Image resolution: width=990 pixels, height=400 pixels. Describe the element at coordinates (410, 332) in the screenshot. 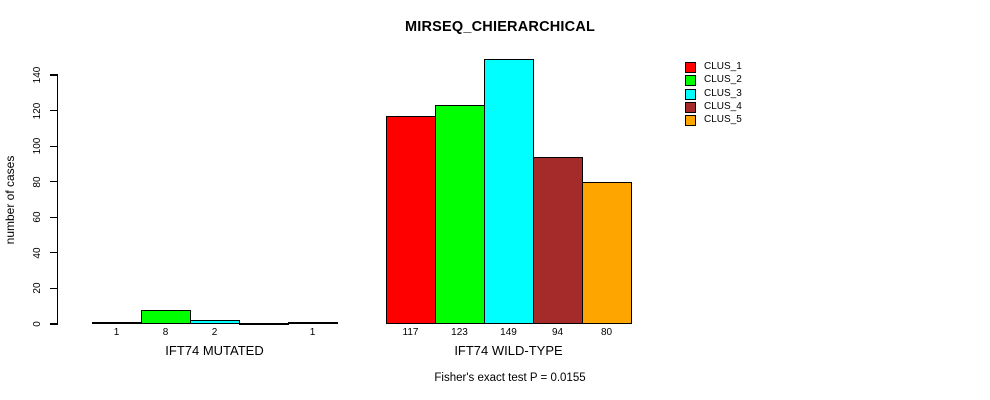

I see `bar-value-label: 117` at that location.